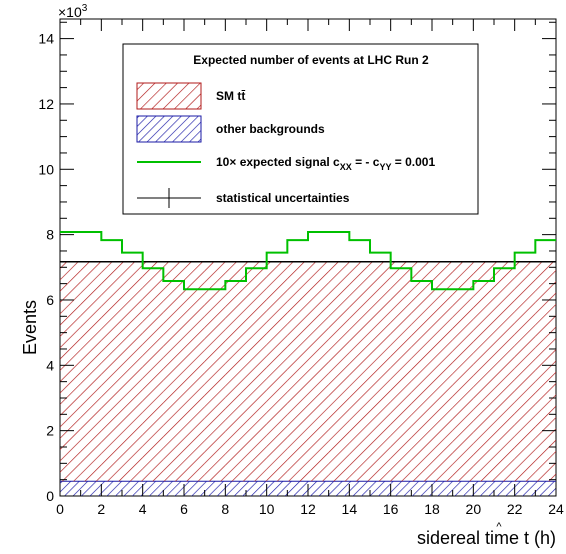 This screenshot has width=566, height=554. What do you see at coordinates (350, 509) in the screenshot?
I see `x-tick-label: 14` at bounding box center [350, 509].